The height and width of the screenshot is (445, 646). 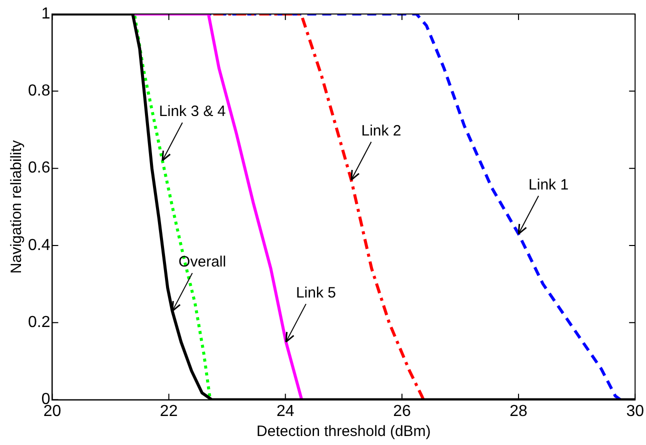 I want to click on x-tick-label: 28, so click(x=519, y=411).